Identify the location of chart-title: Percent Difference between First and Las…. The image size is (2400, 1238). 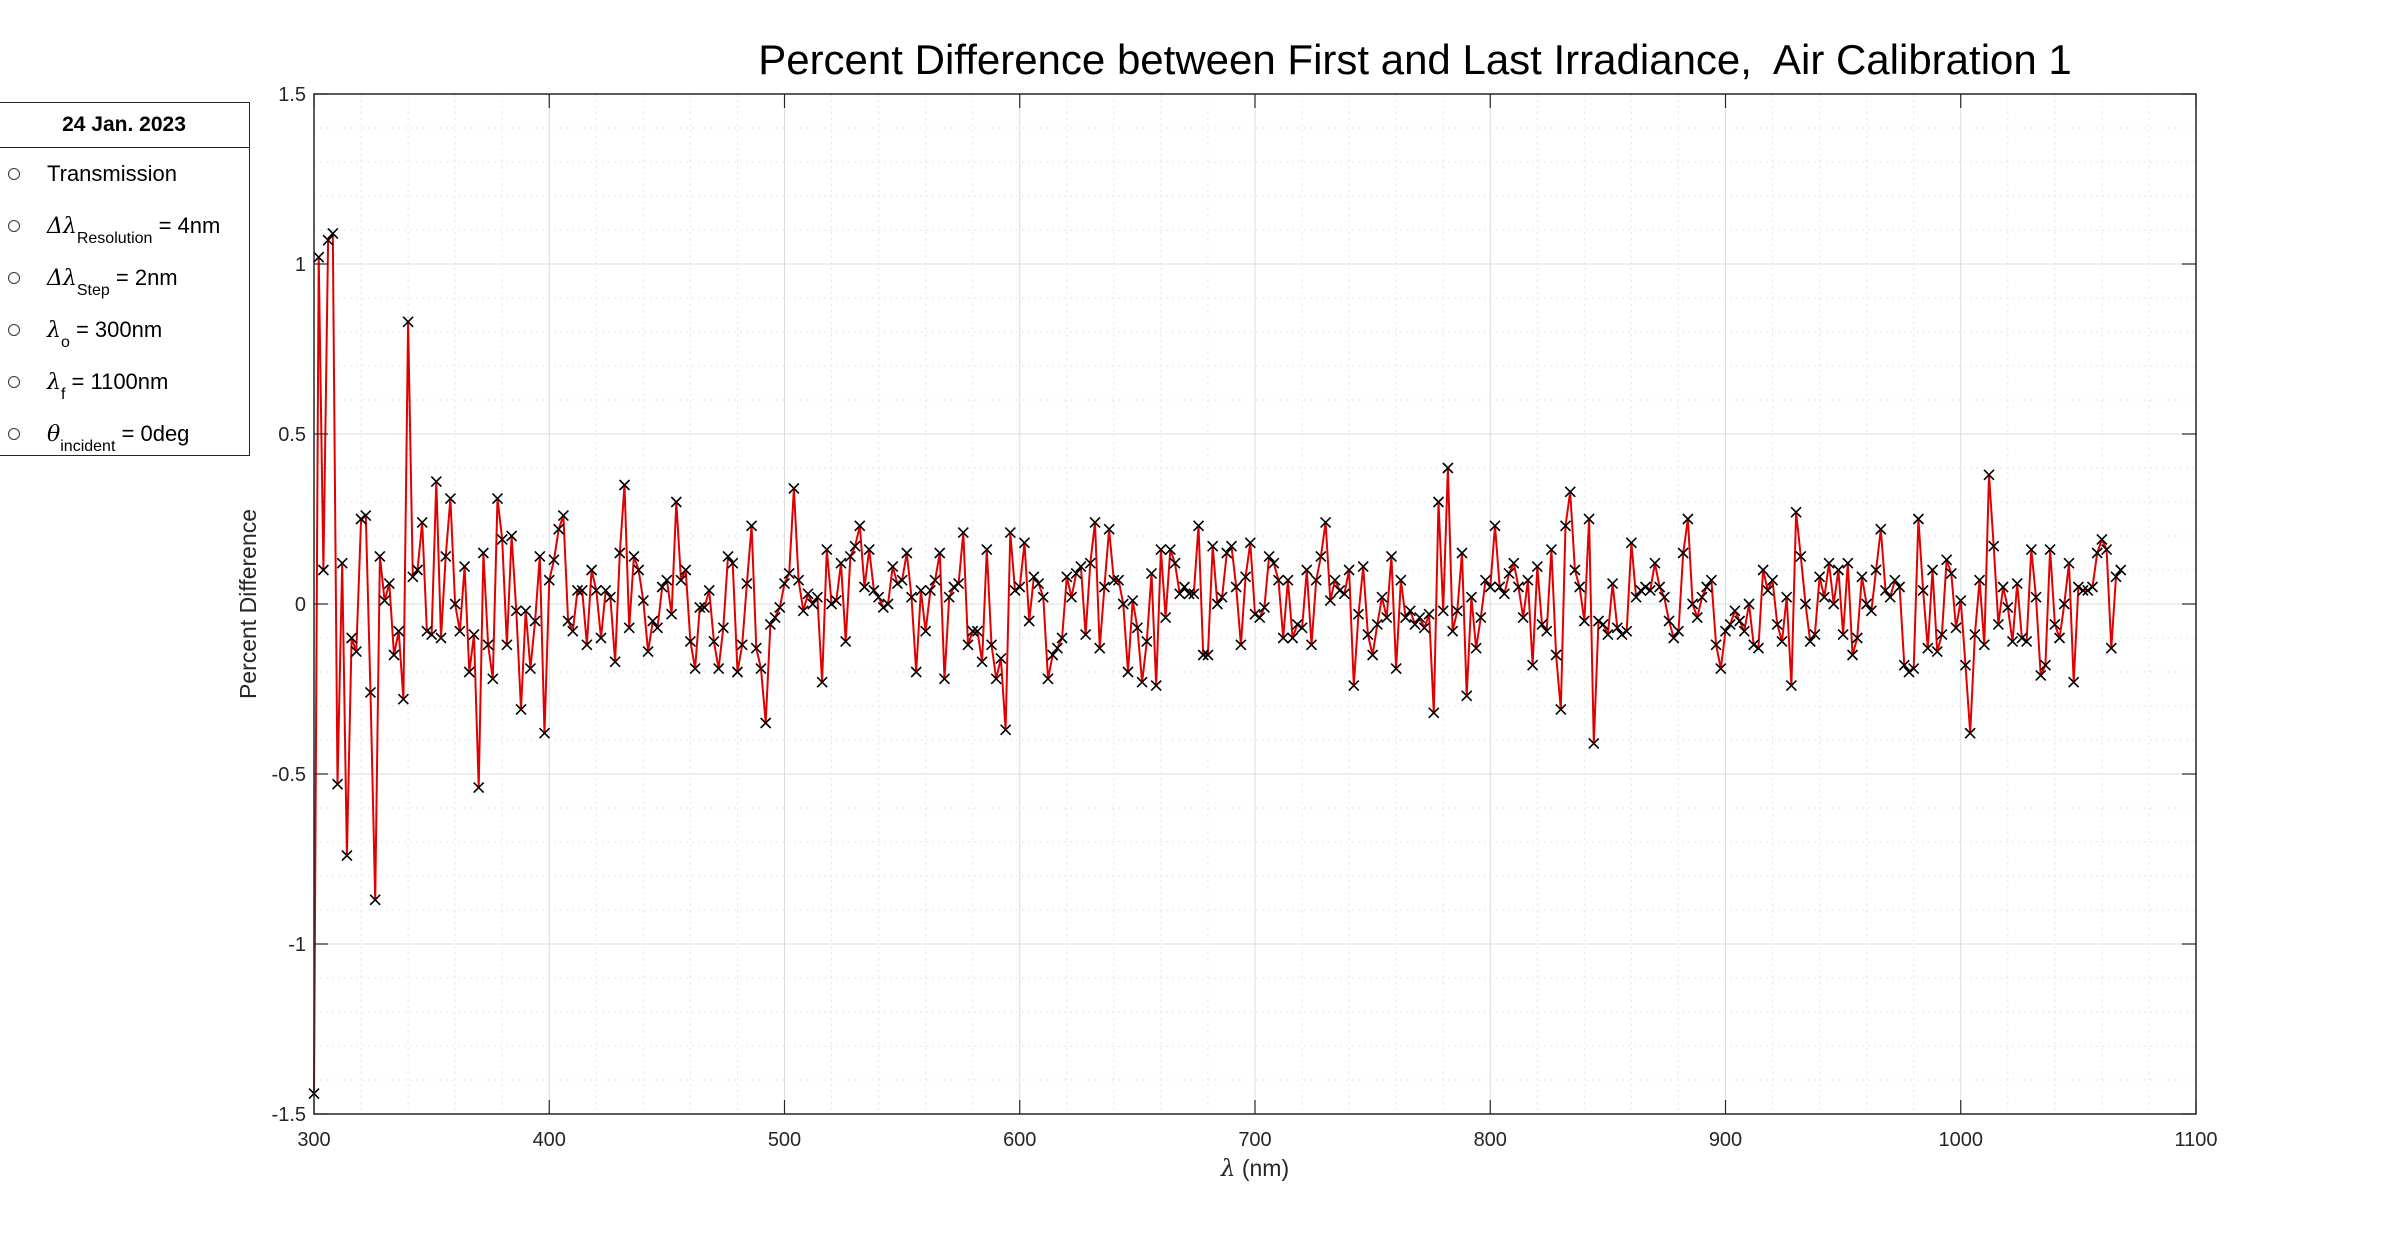
(1415, 59).